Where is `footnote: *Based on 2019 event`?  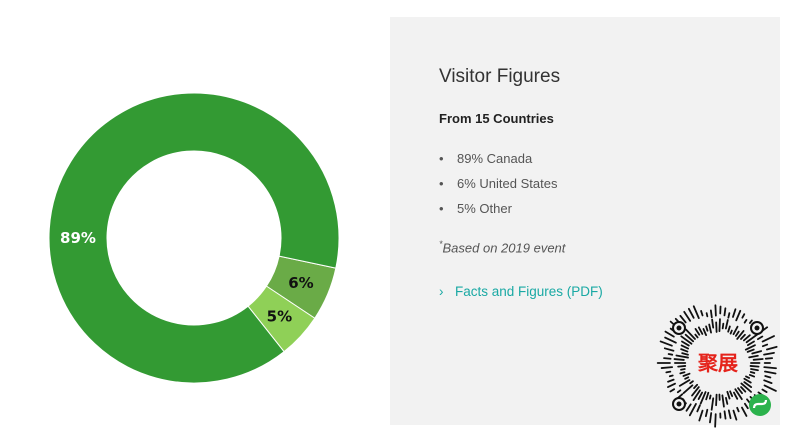 footnote: *Based on 2019 event is located at coordinates (502, 247).